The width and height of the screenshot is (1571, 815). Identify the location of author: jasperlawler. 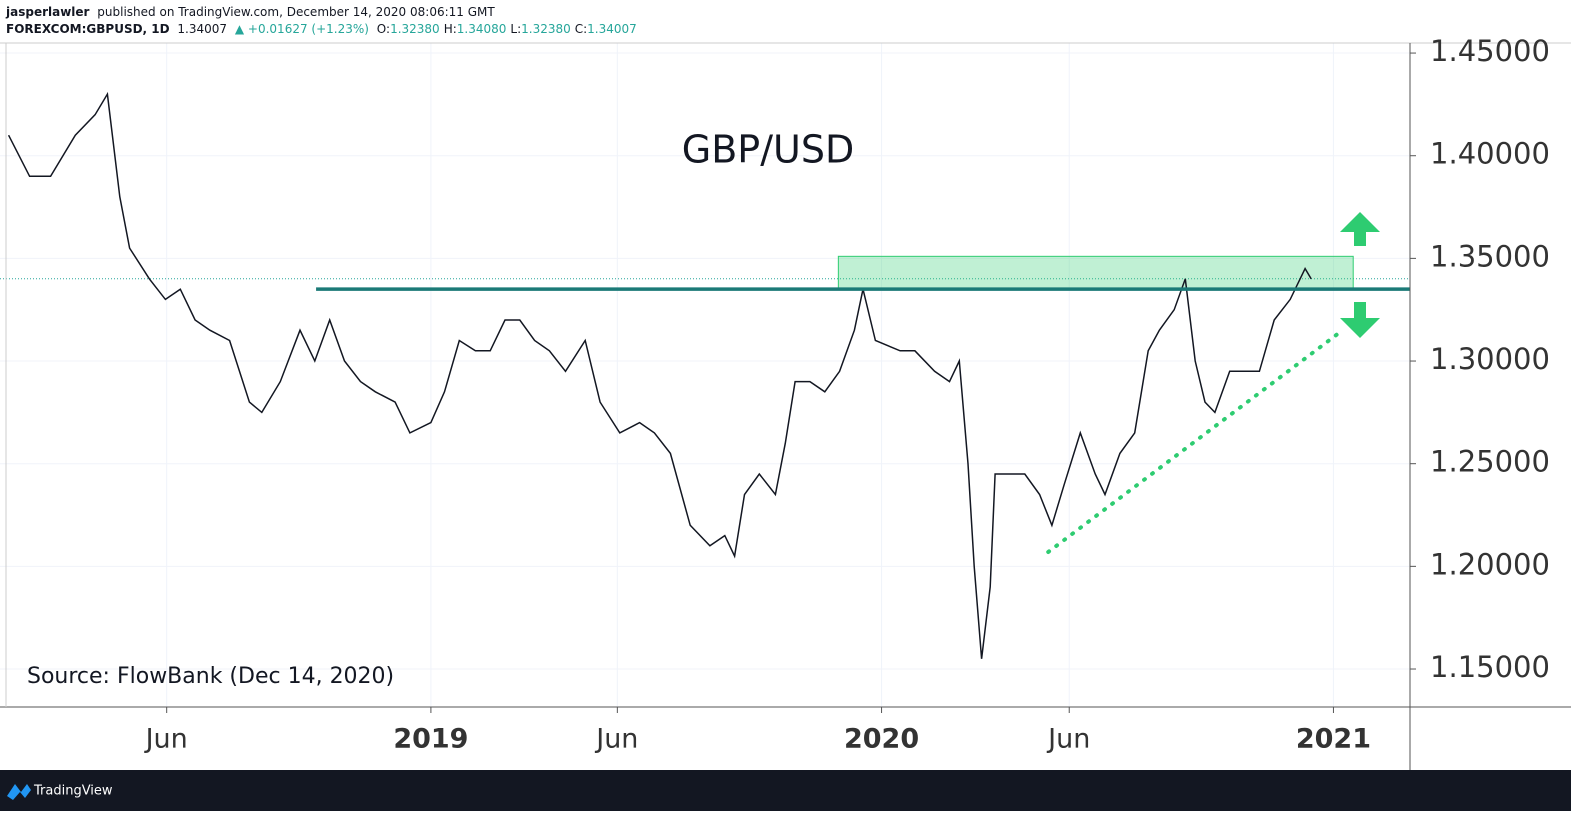
(47, 12).